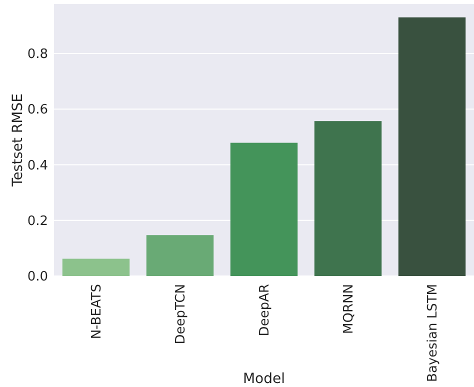 The image size is (474, 387). I want to click on y-tick-label: 0.2, so click(37, 221).